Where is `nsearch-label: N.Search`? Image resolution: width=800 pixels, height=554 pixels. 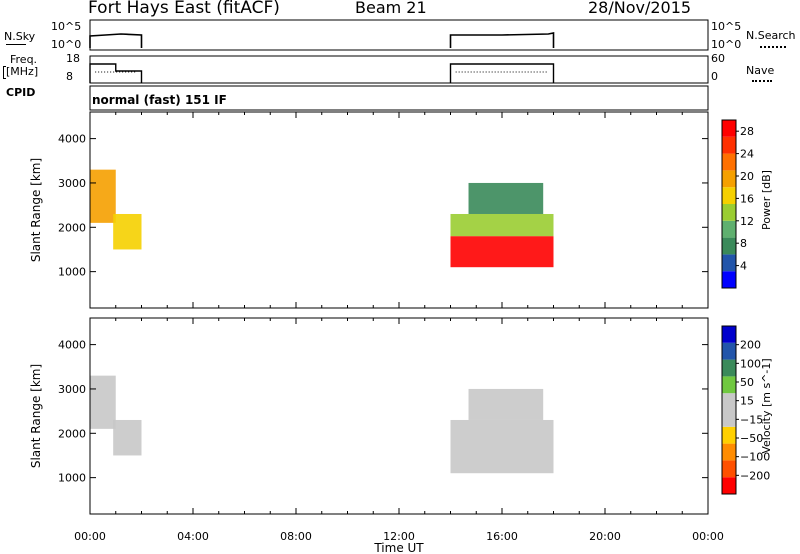
nsearch-label: N.Search is located at coordinates (771, 35).